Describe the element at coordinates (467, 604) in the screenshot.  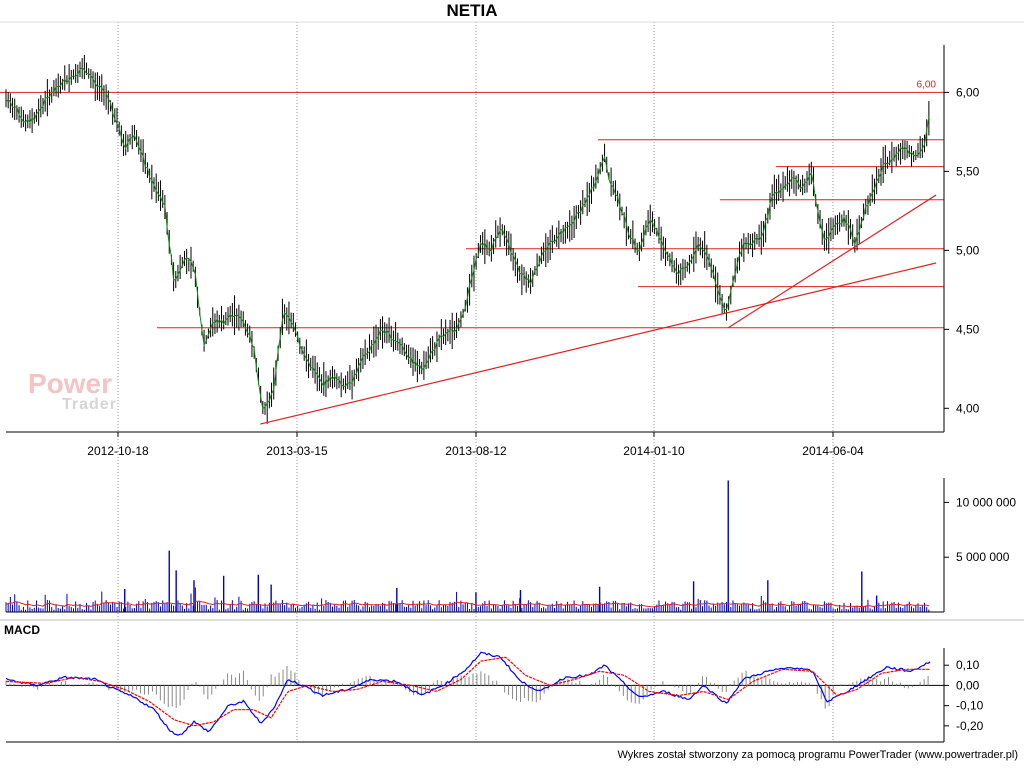
I see `volume-average-line` at that location.